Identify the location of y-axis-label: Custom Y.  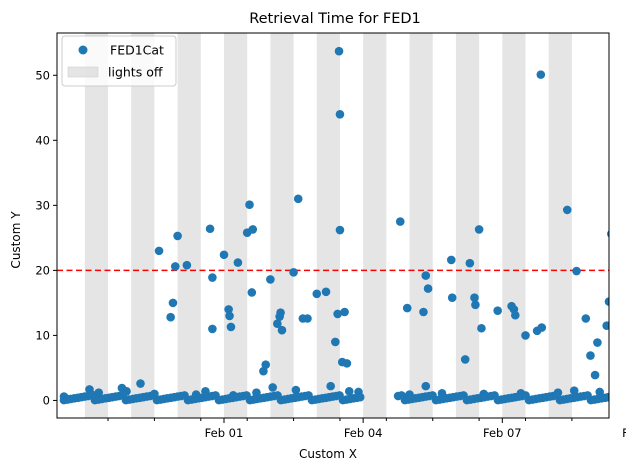
(16, 240).